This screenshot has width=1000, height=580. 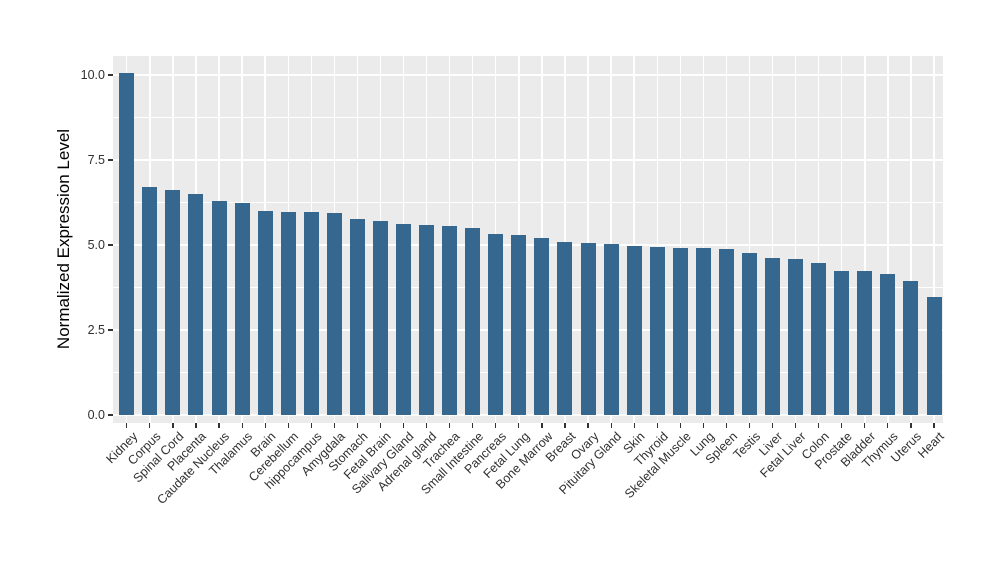 I want to click on y-tick-label: 5.0, so click(x=96, y=245).